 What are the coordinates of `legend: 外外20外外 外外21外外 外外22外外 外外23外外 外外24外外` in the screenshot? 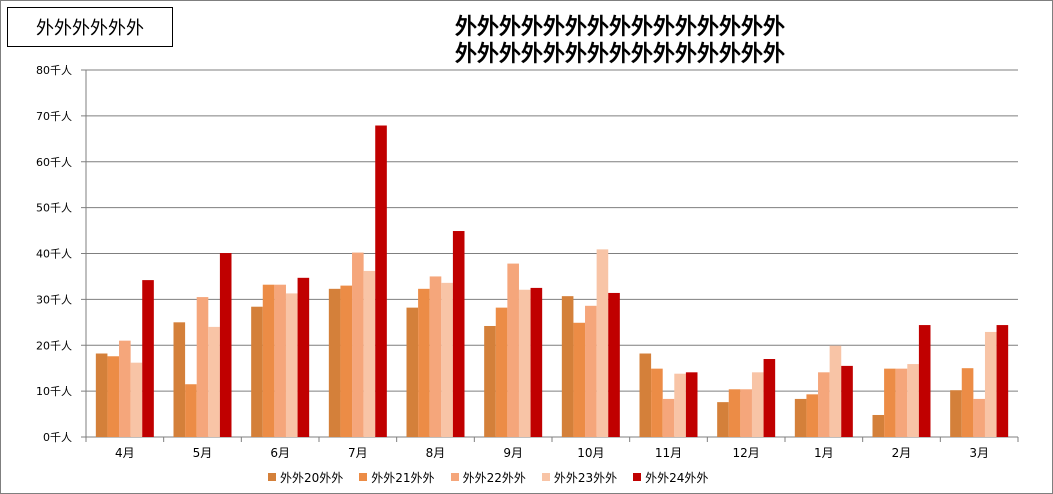 It's located at (496, 477).